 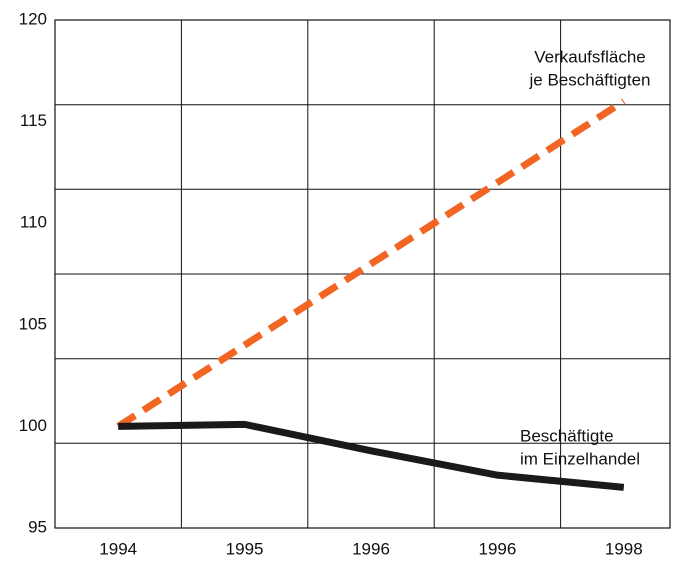 I want to click on y-tick-label: 105, so click(x=33, y=323).